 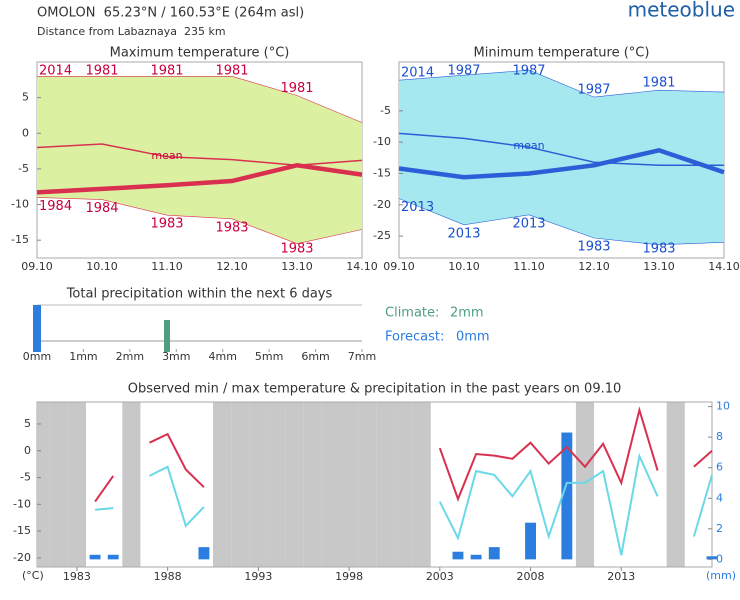 What do you see at coordinates (412, 313) in the screenshot?
I see `legend-name: Climate:` at bounding box center [412, 313].